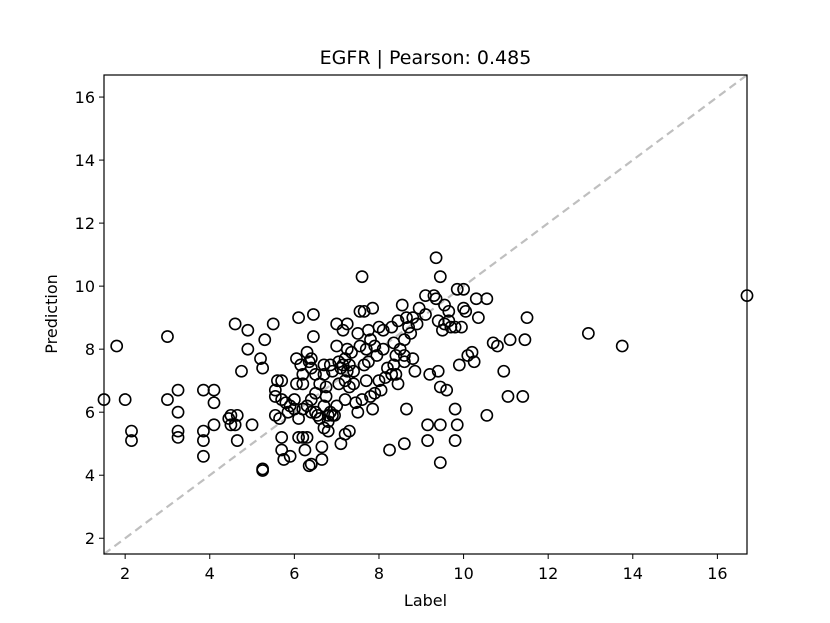 The height and width of the screenshot is (623, 830). I want to click on x-axis-label: Label, so click(425, 600).